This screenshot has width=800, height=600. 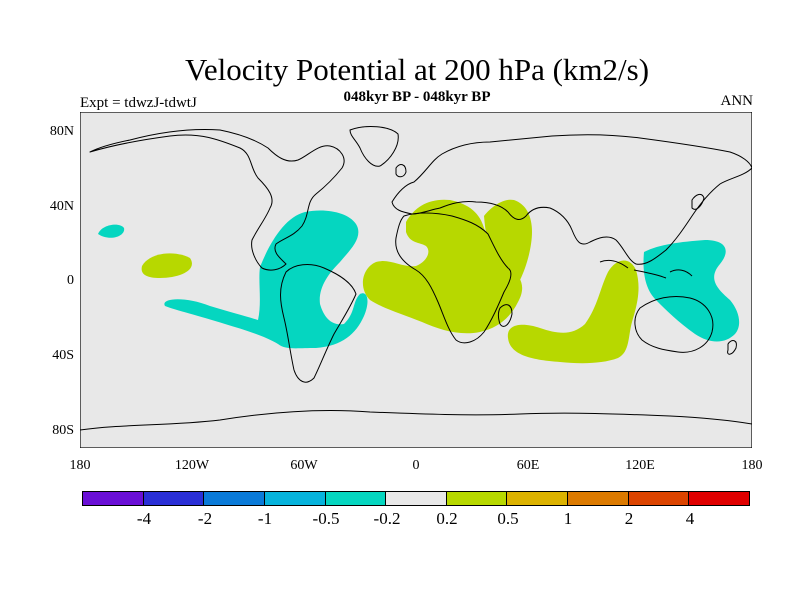 What do you see at coordinates (416, 465) in the screenshot?
I see `lon-tick-0: 0` at bounding box center [416, 465].